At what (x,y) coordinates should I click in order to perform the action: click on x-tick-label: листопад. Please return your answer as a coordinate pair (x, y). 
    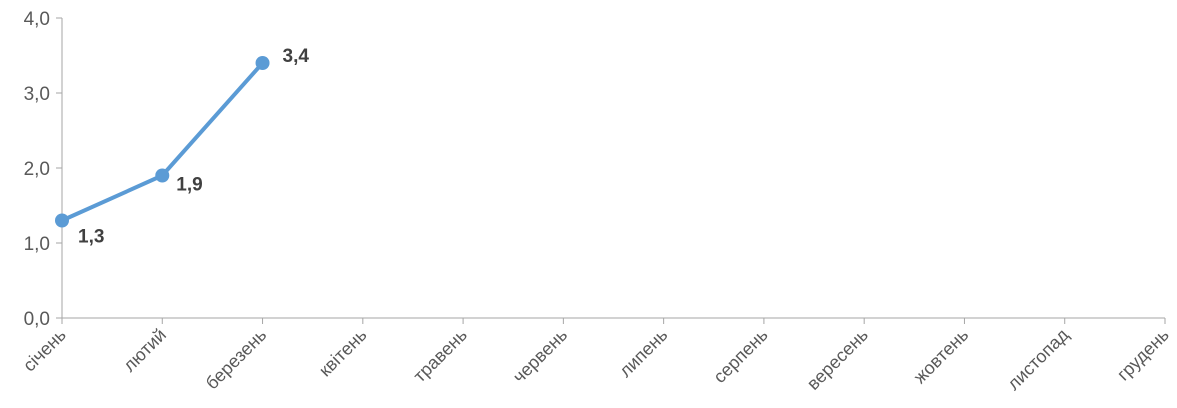
    Looking at the image, I should click on (1038, 359).